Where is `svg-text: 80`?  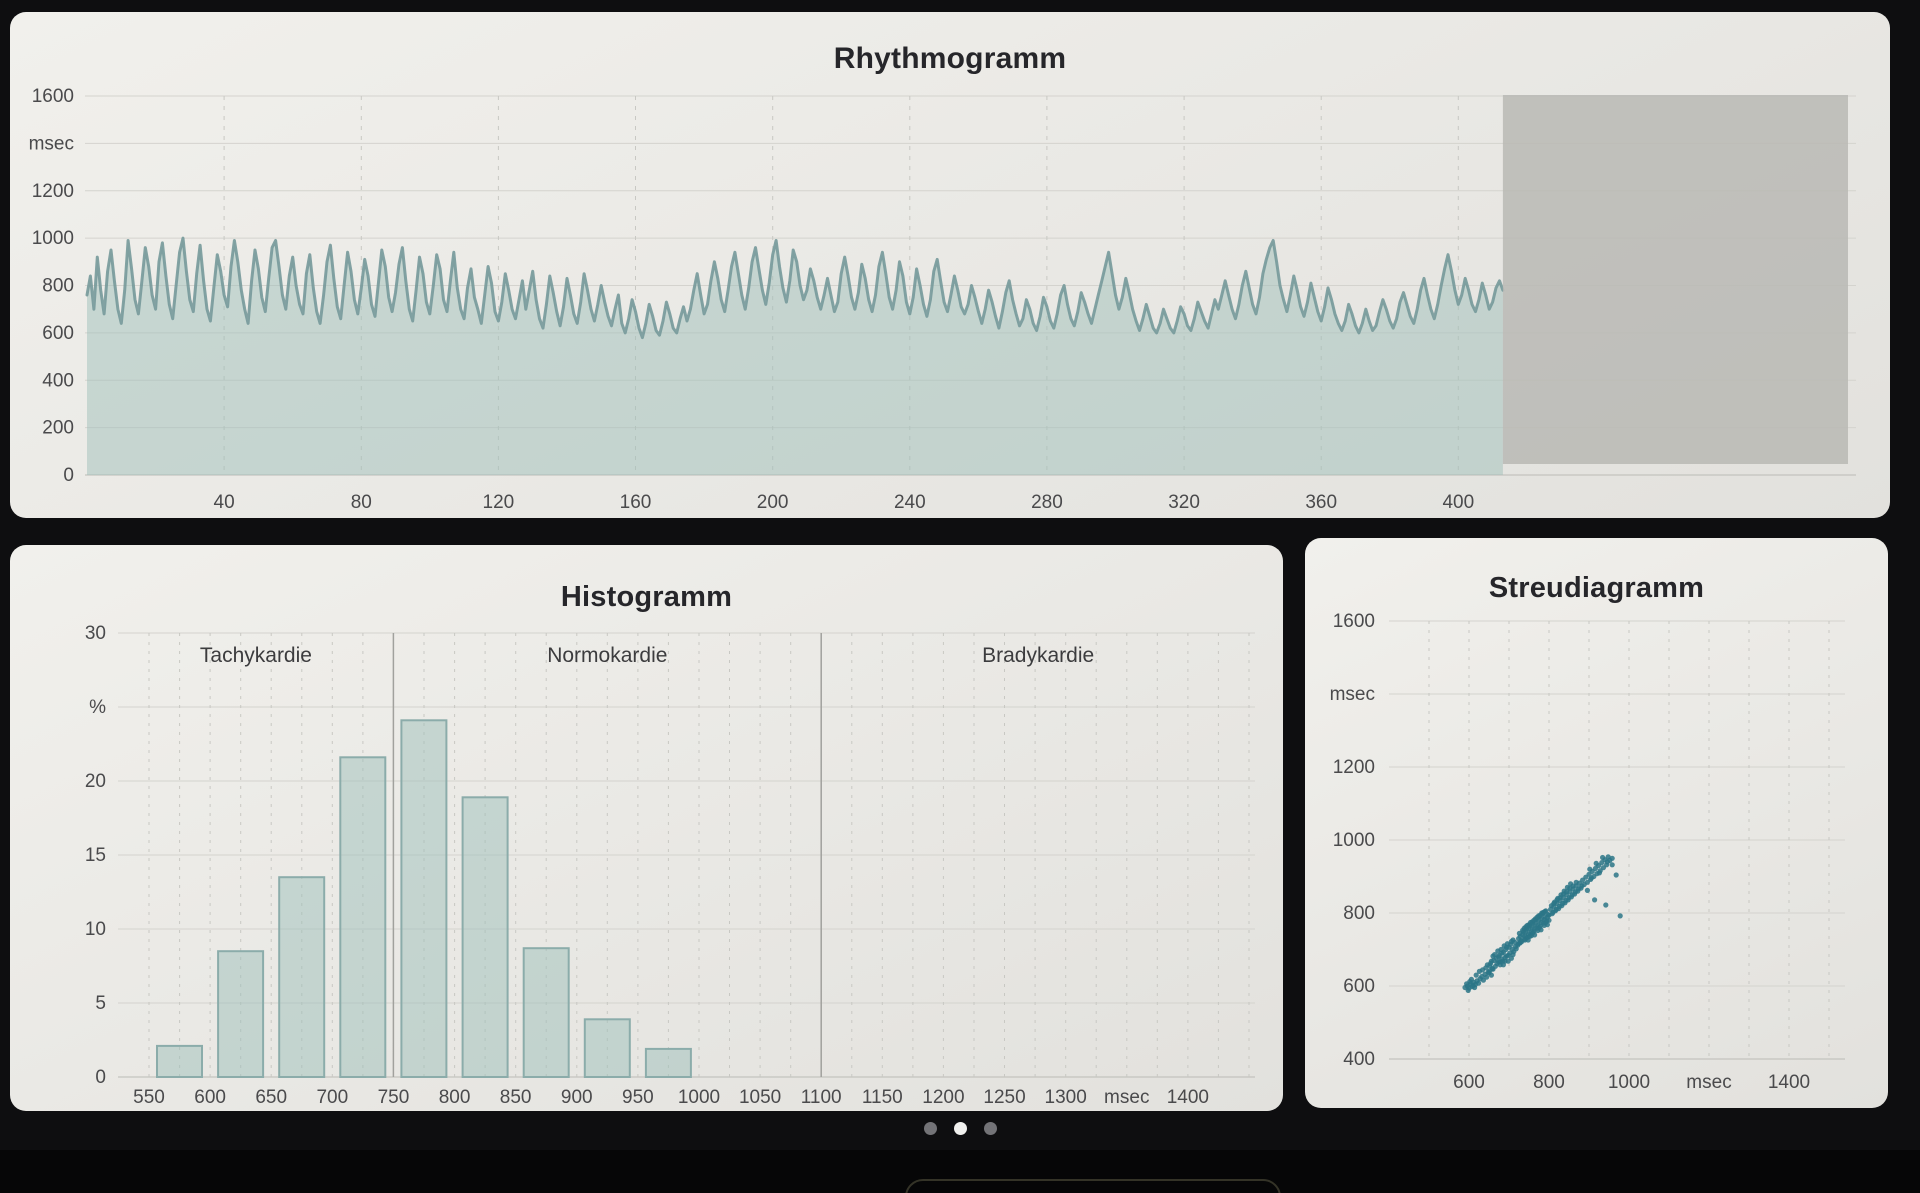
svg-text: 80 is located at coordinates (361, 502).